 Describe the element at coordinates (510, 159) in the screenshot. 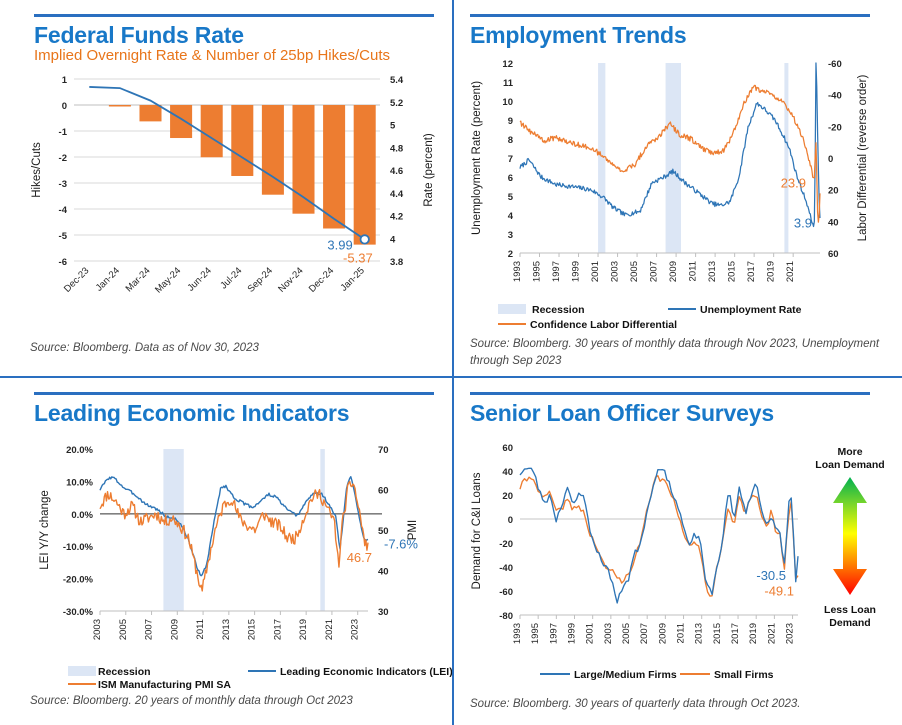

I see `svg-text: 7` at that location.